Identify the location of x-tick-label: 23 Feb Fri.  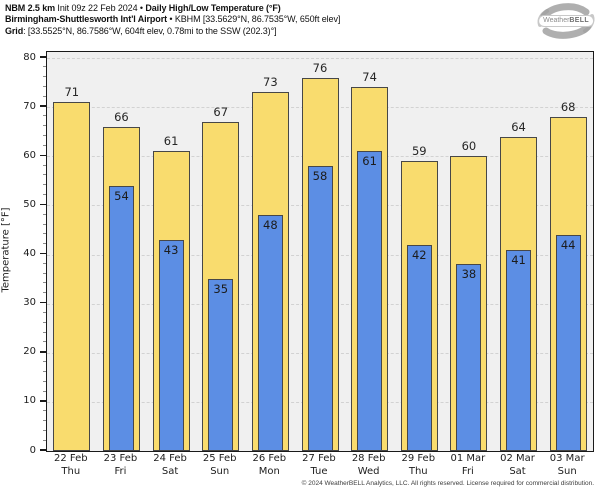
(121, 465).